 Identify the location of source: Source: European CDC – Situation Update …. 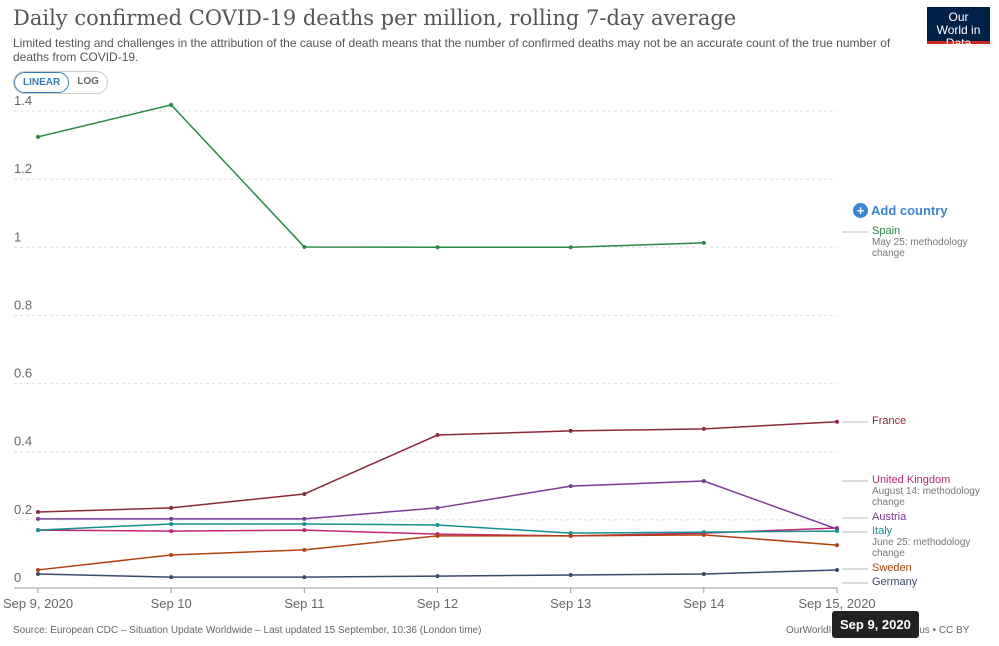
(247, 630).